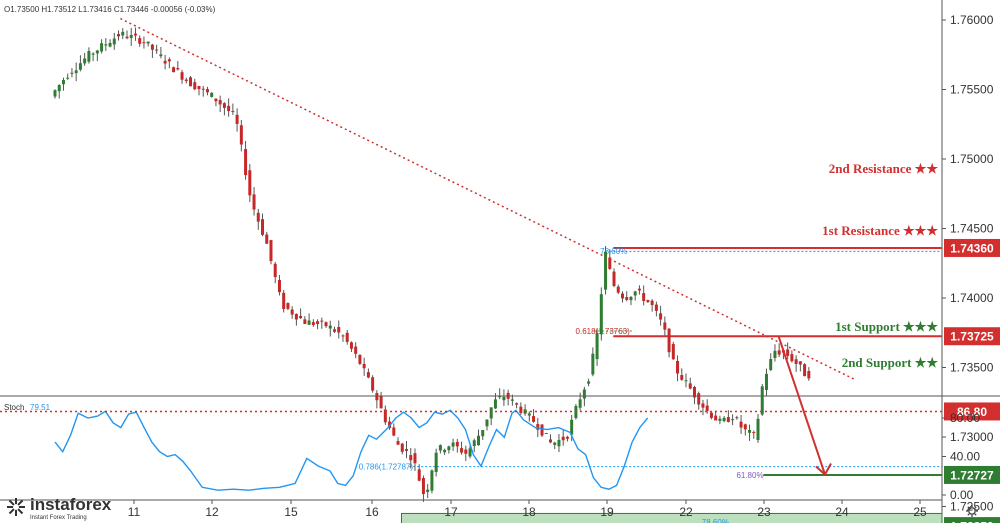 The image size is (1000, 523). What do you see at coordinates (965, 457) in the screenshot?
I see `stoch-tick-label: 40.00` at bounding box center [965, 457].